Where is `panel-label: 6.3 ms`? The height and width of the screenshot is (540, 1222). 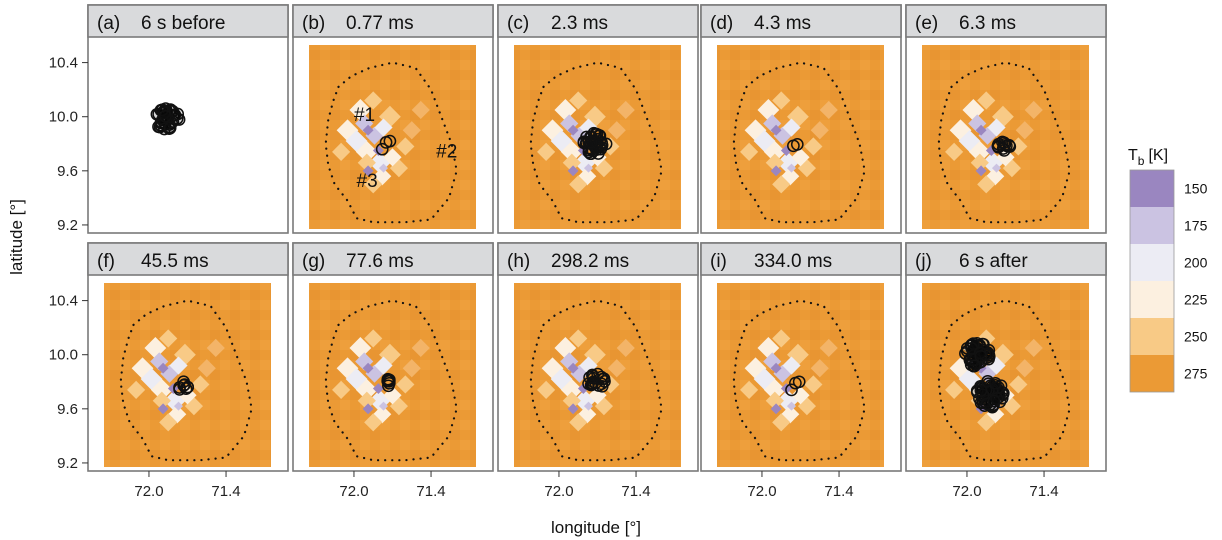
panel-label: 6.3 ms is located at coordinates (987, 23).